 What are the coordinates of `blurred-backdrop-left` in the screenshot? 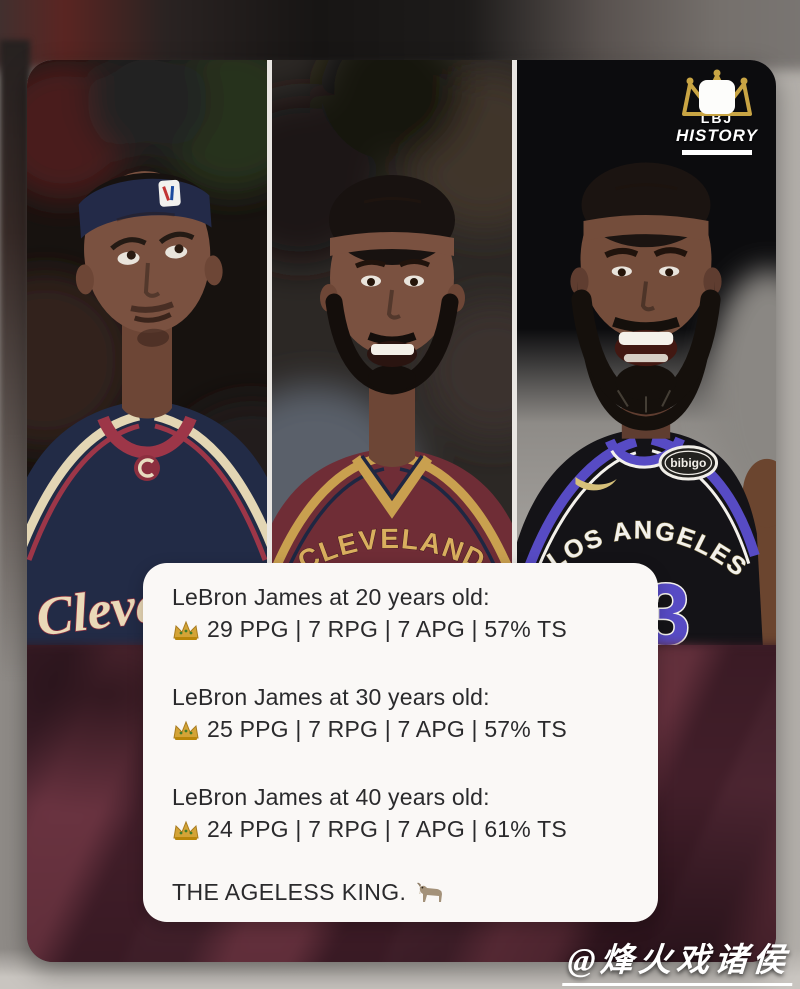 It's located at (15, 360).